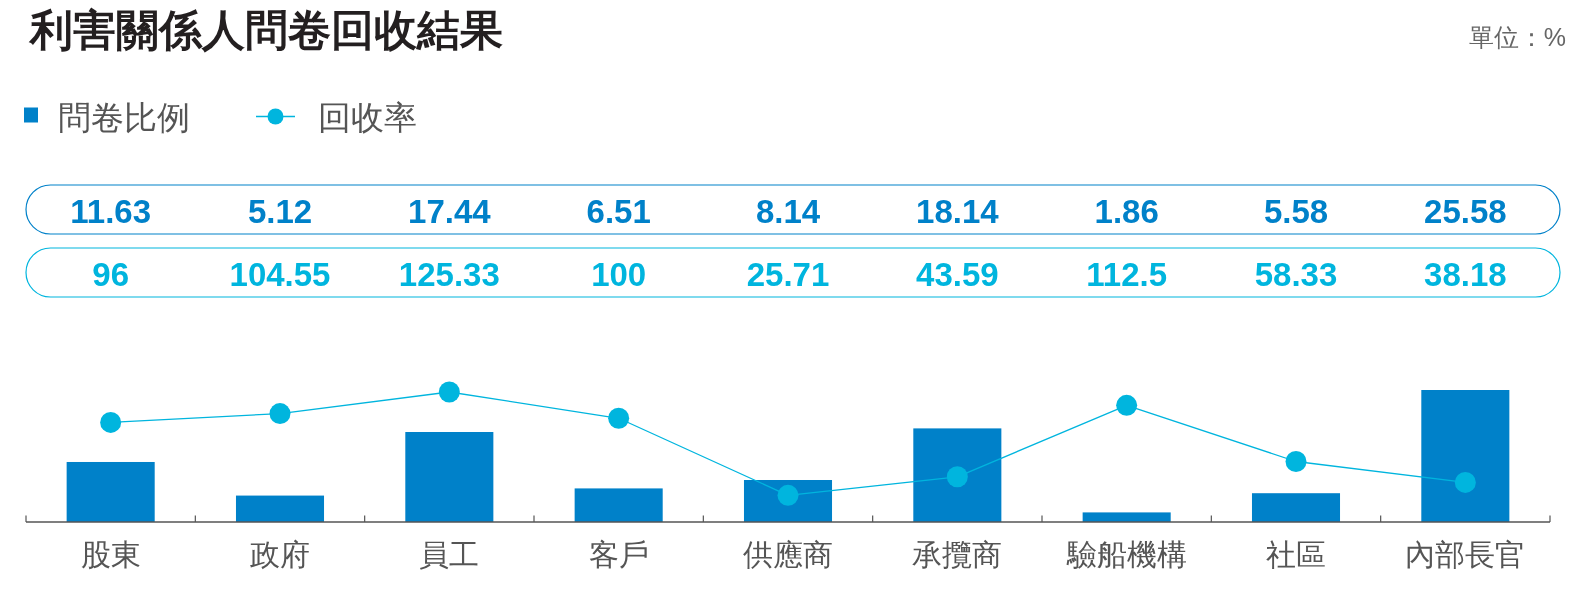 The image size is (1588, 589). I want to click on data-label: 25.71, so click(788, 274).